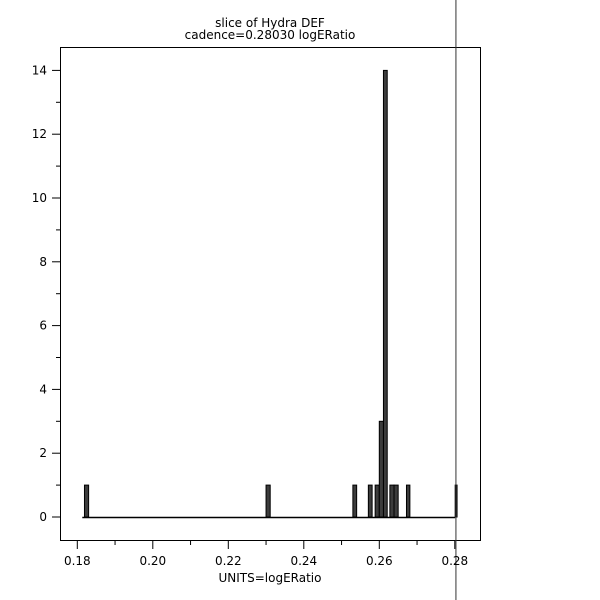  I want to click on y-tick-label: 0, so click(43, 517).